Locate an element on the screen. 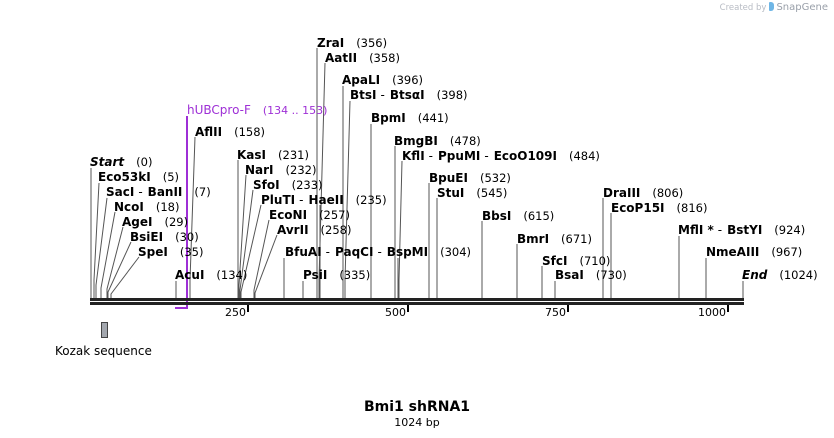 The width and height of the screenshot is (834, 438). site-start: Start (0) is located at coordinates (121, 162).